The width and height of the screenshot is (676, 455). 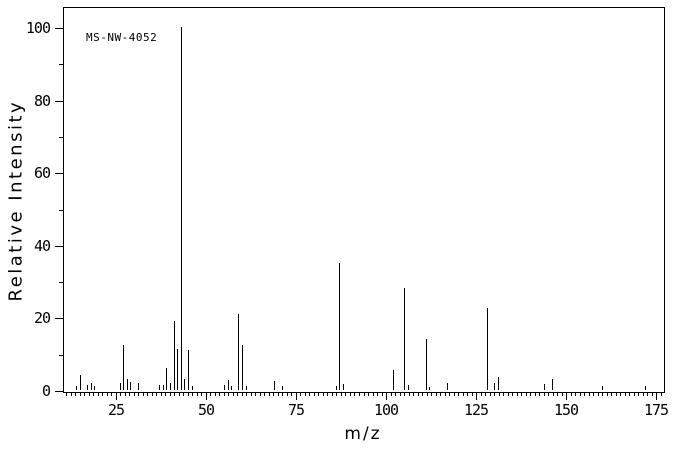 I want to click on y-axis-title: Relative Intensity, so click(x=16, y=200).